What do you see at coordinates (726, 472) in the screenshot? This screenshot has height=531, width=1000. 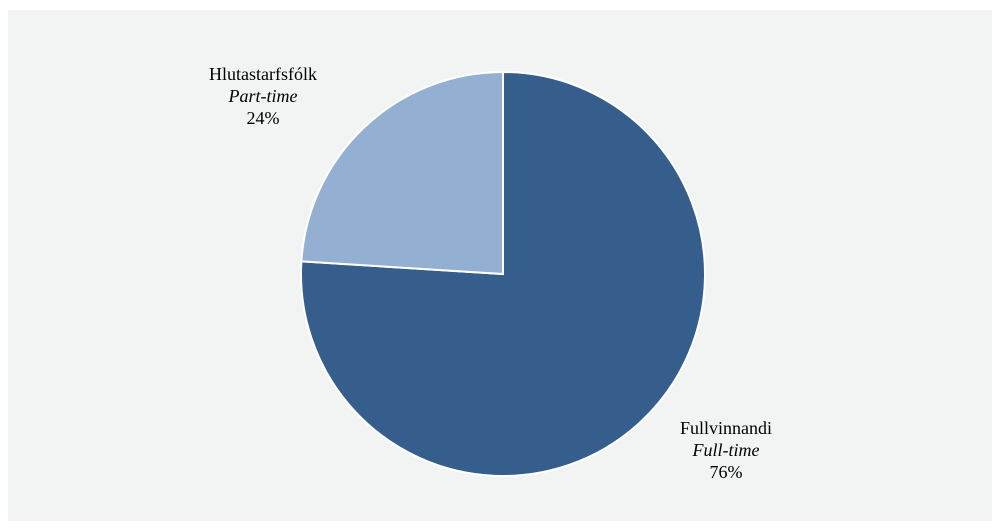 I see `slice-value-label: 76%` at bounding box center [726, 472].